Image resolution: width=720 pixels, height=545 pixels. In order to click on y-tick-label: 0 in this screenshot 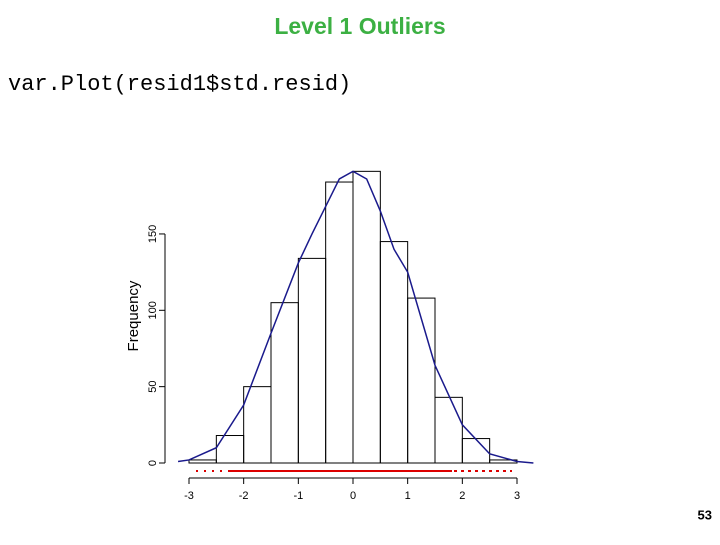, I will do `click(153, 463)`.